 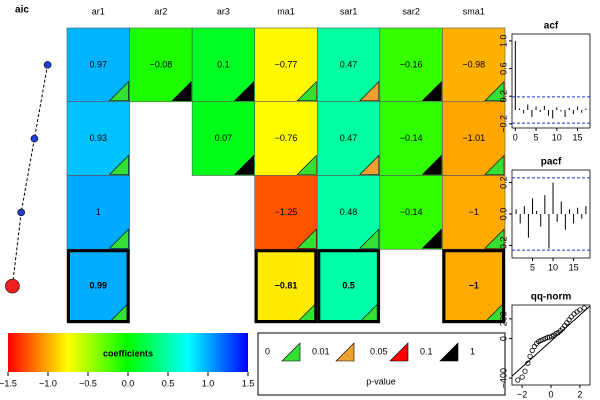 I want to click on cell-value: −0.14, so click(x=411, y=212).